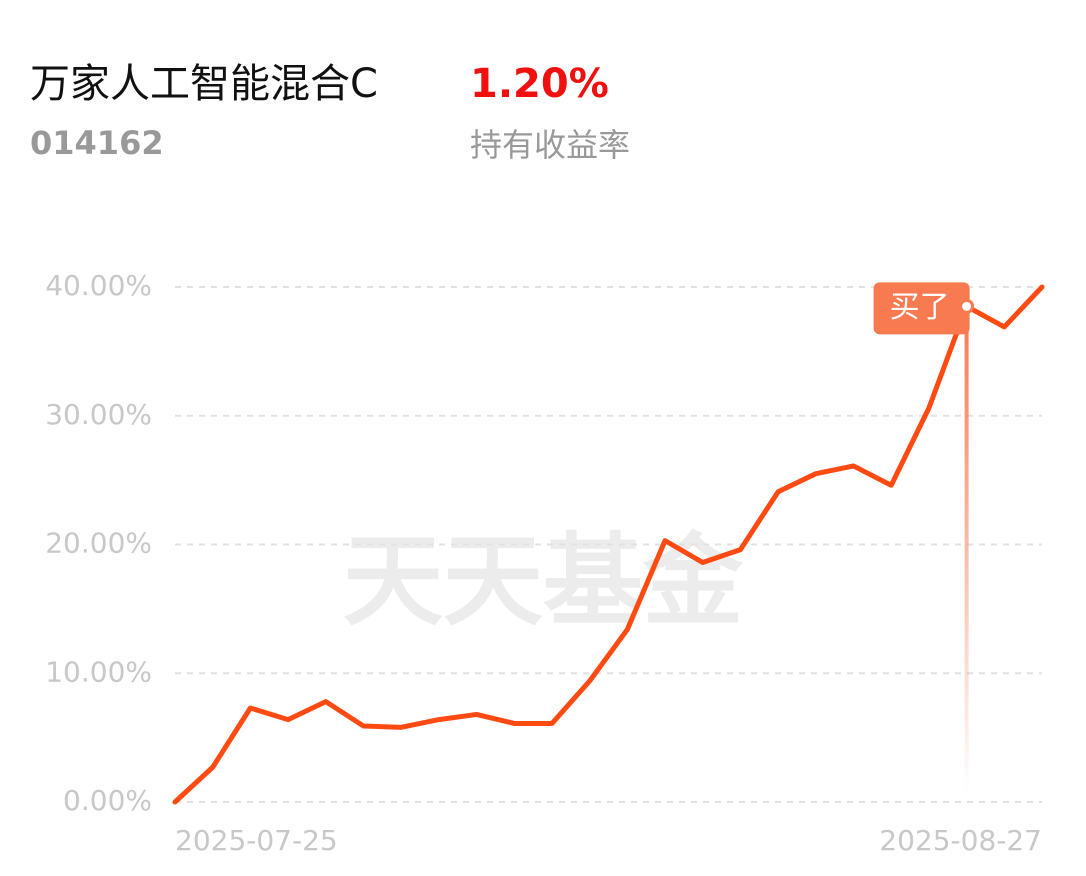 This screenshot has height=876, width=1086. What do you see at coordinates (539, 84) in the screenshot?
I see `fund-return: 1.20%` at bounding box center [539, 84].